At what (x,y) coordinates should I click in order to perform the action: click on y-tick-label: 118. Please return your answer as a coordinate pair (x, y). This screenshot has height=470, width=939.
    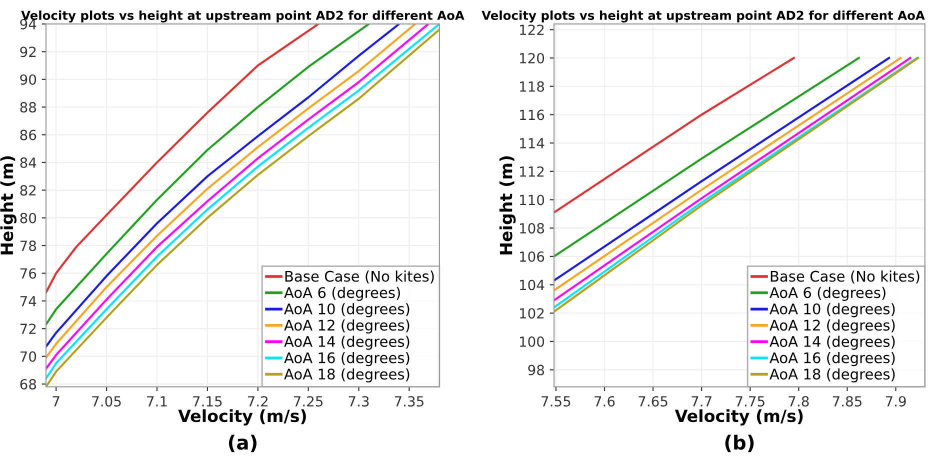
    Looking at the image, I should click on (532, 86).